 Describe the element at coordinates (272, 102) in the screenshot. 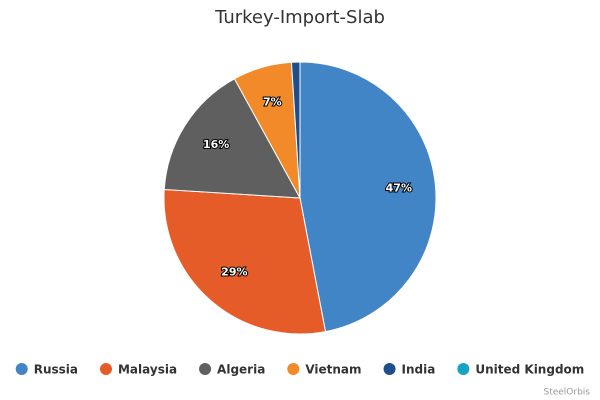

I see `data-label: 7%` at that location.